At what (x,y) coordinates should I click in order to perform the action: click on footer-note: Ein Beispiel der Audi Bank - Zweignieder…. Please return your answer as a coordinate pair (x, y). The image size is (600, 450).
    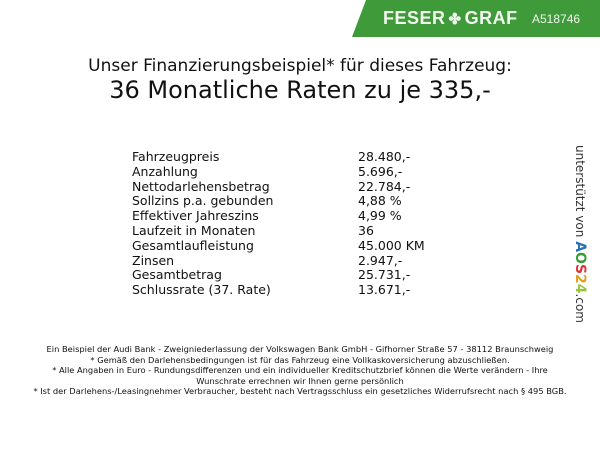
    Looking at the image, I should click on (300, 349).